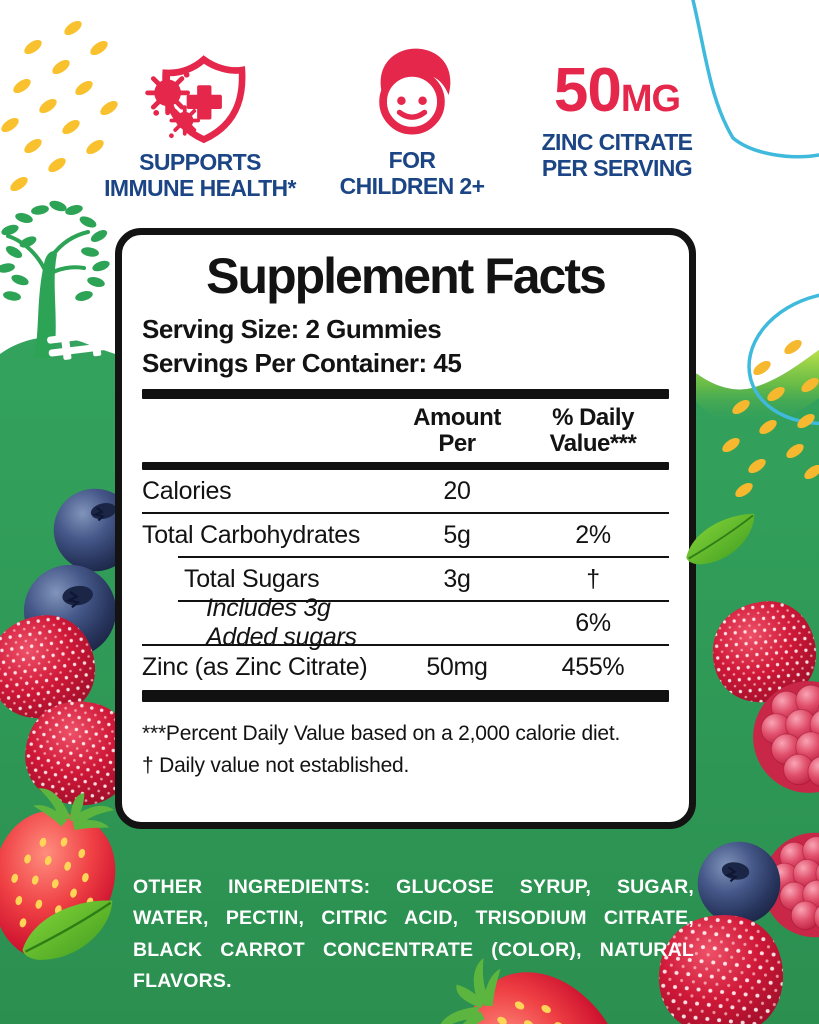 This screenshot has height=1024, width=819. I want to click on badge-label: SUPPORTS IMMUNE HEALTH*, so click(200, 175).